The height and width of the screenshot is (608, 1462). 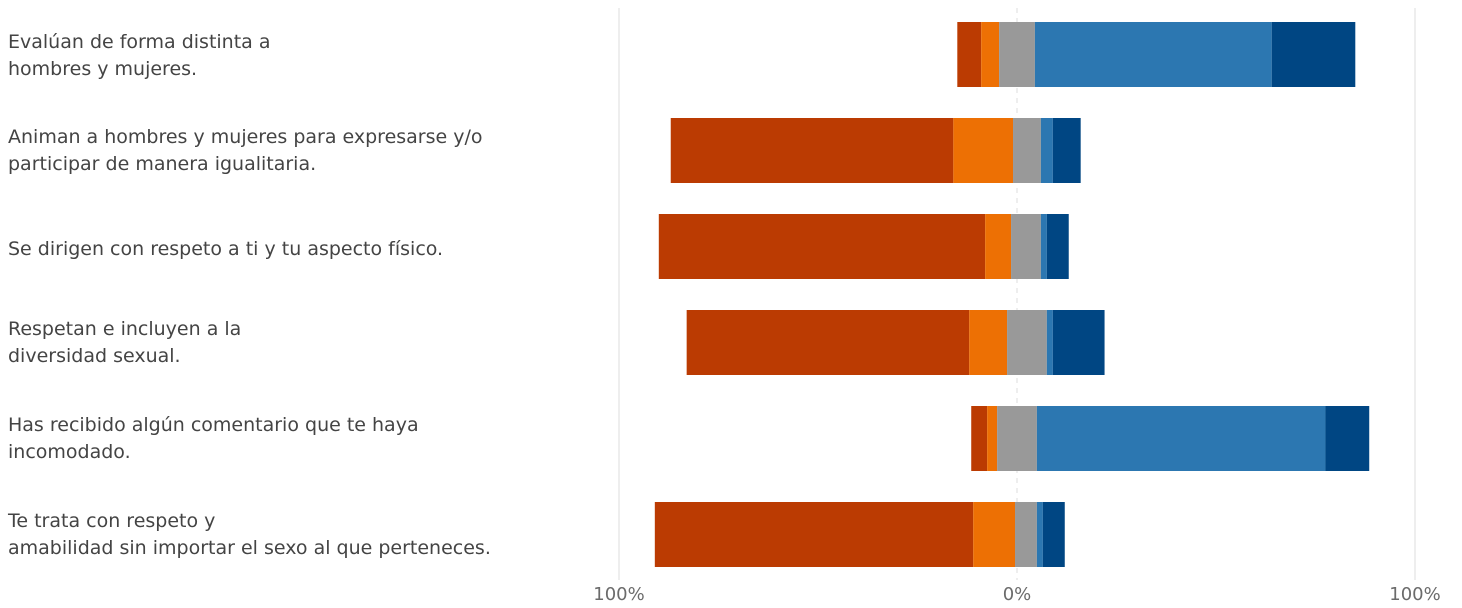 What do you see at coordinates (1046, 150) in the screenshot?
I see `bar-segment-row1-seg3` at bounding box center [1046, 150].